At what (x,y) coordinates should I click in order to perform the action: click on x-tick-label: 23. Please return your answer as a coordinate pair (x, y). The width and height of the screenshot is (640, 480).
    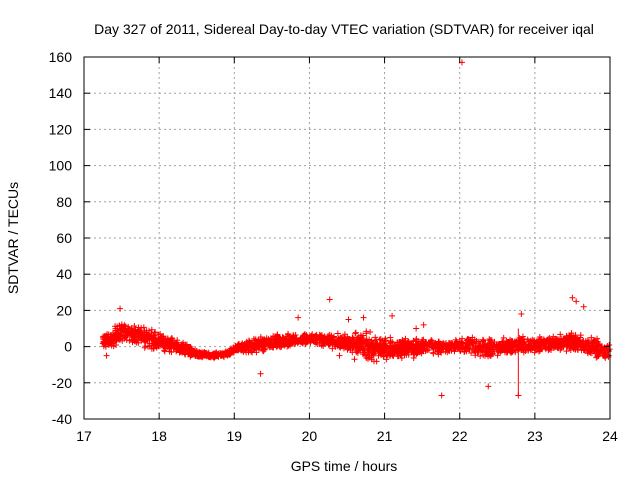
    Looking at the image, I should click on (535, 436).